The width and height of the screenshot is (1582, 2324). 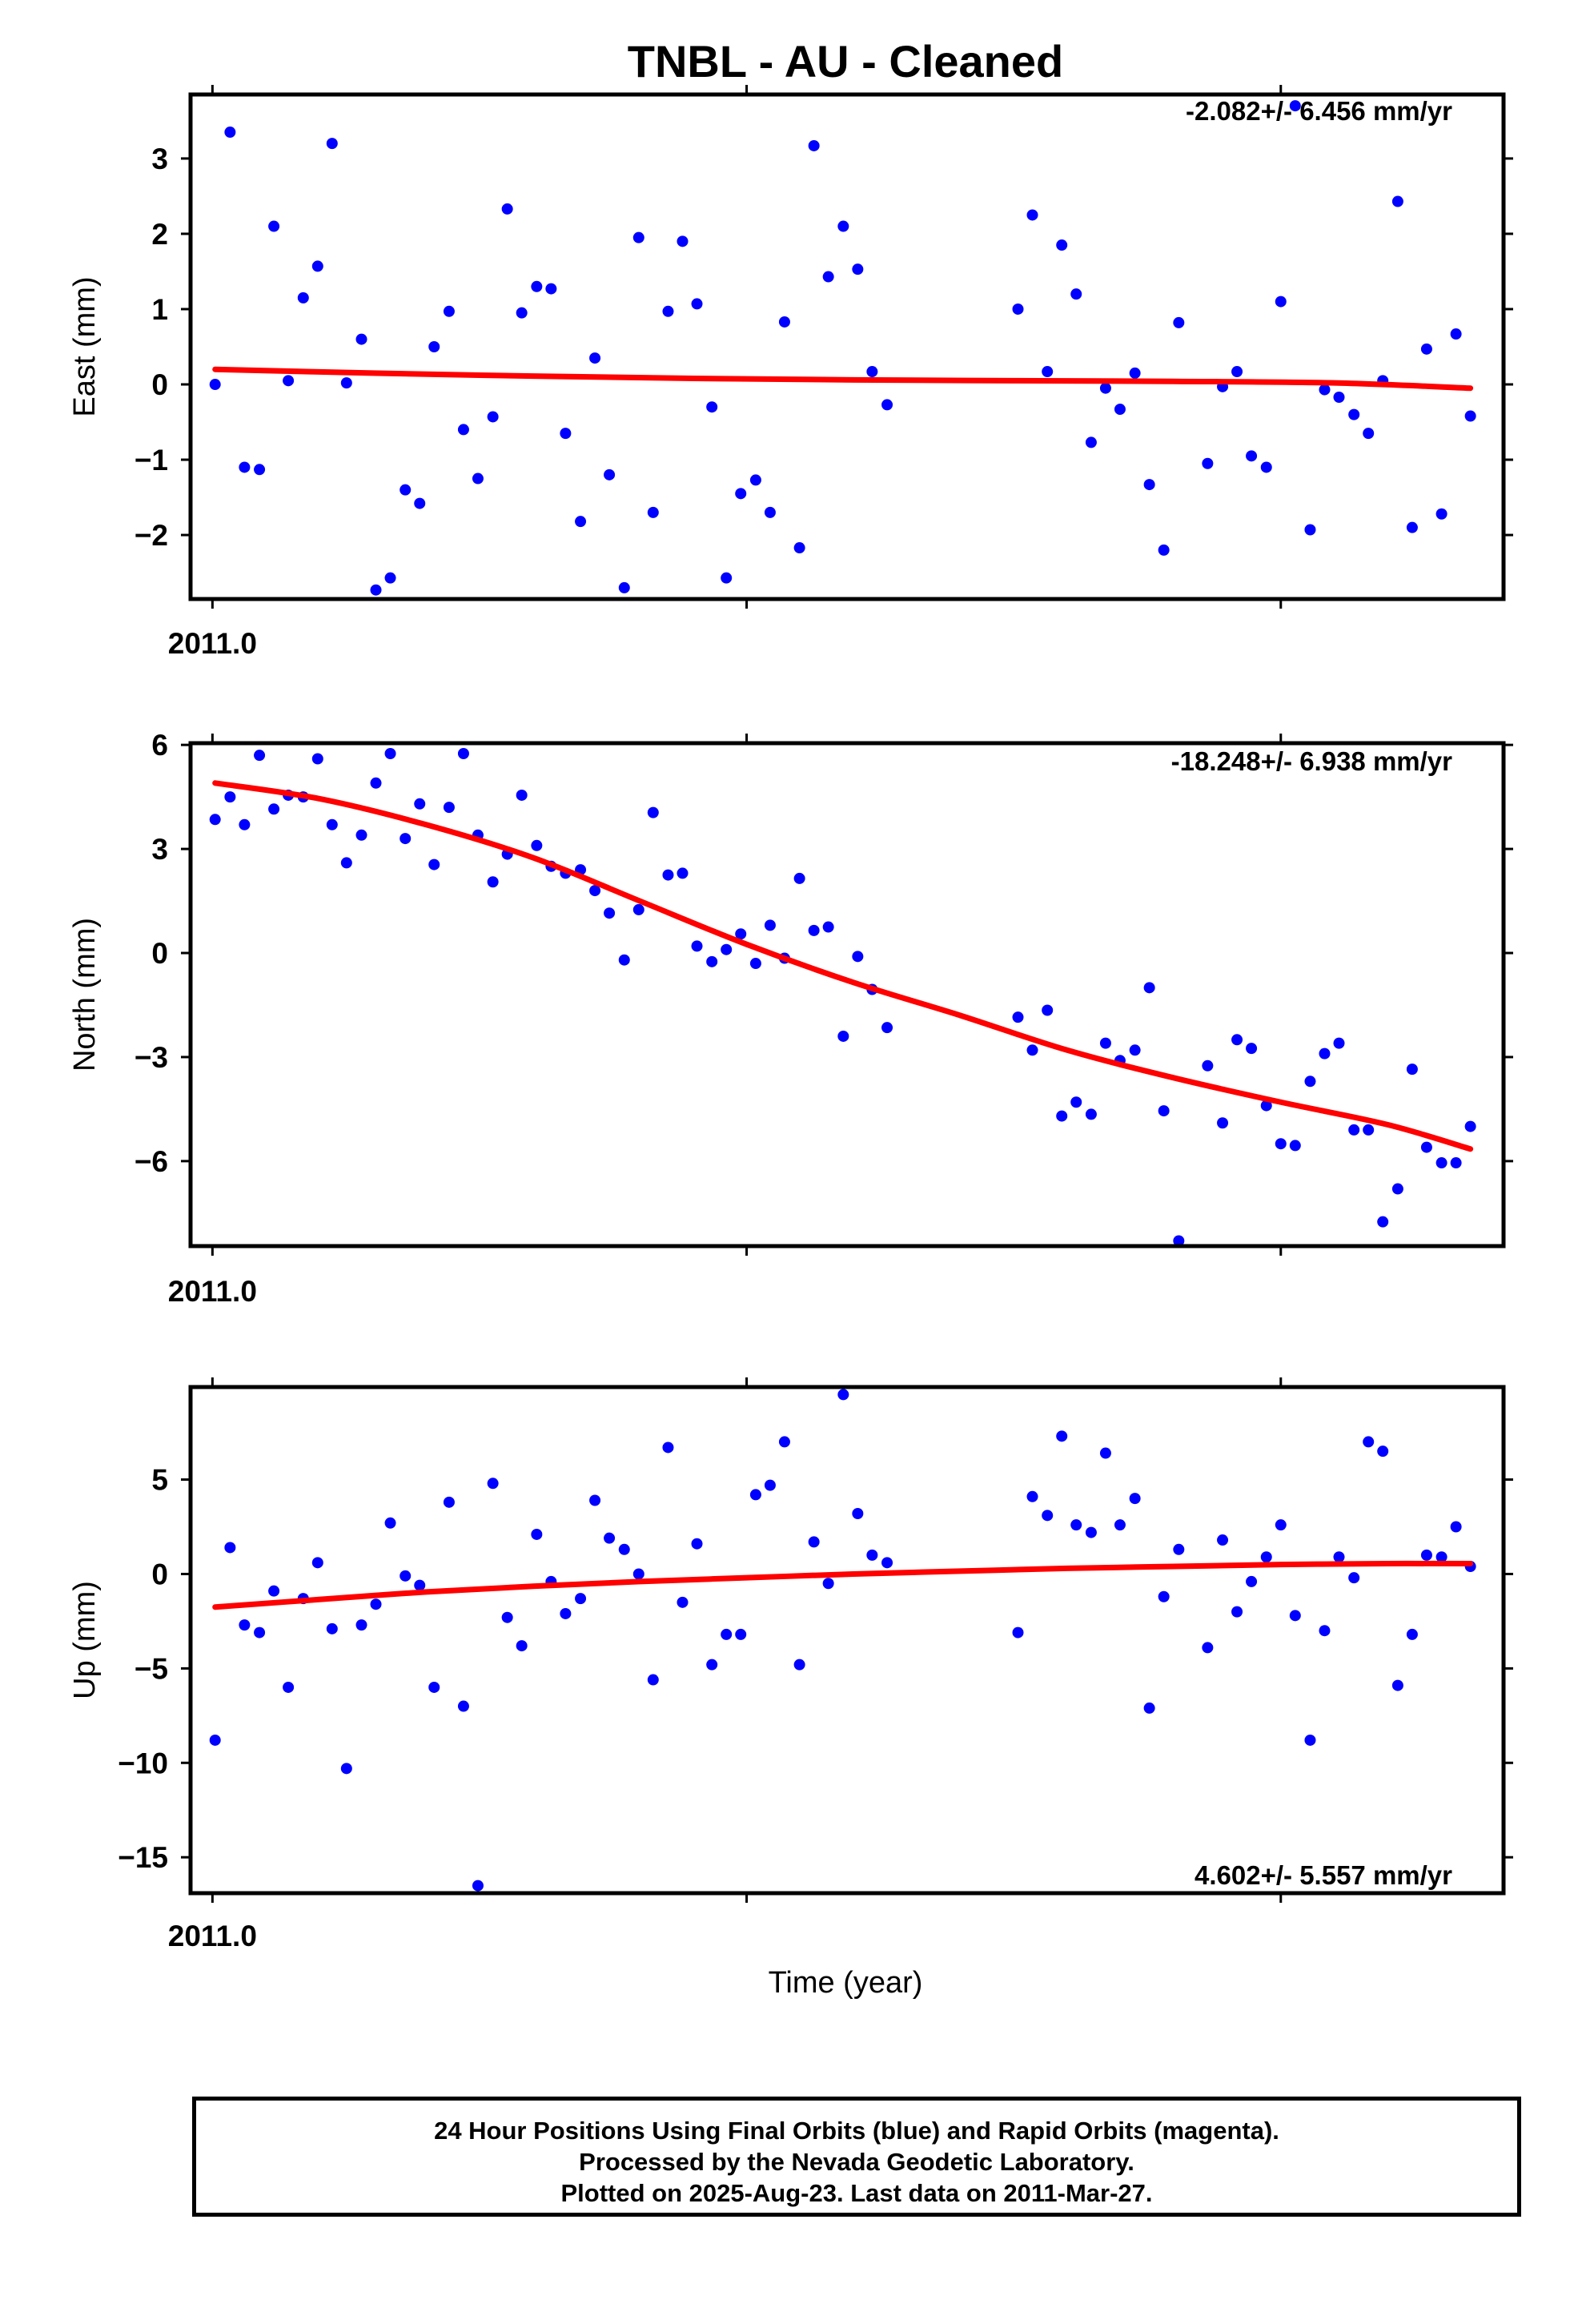 What do you see at coordinates (159, 745) in the screenshot?
I see `north-y-tick-label: 6` at bounding box center [159, 745].